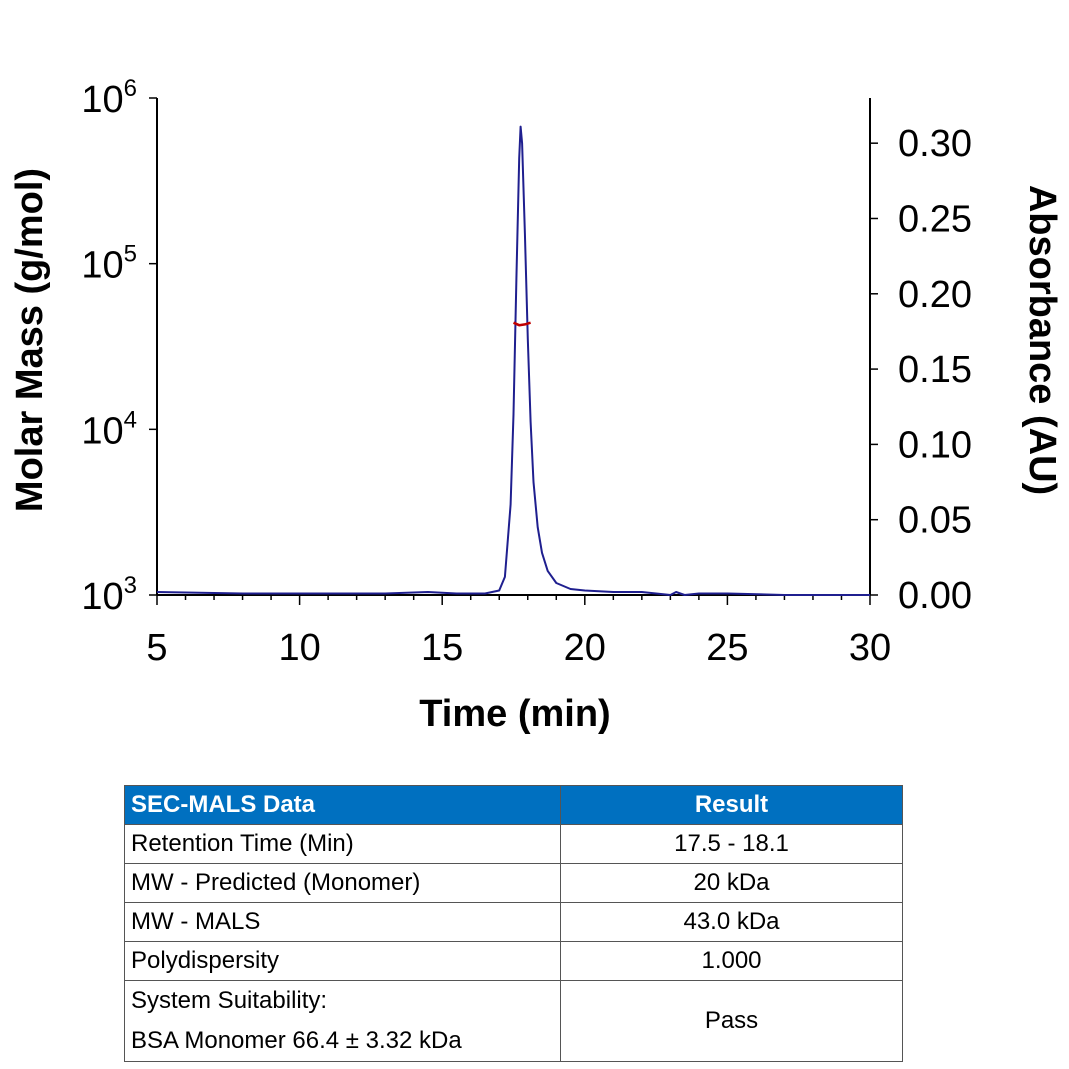 The width and height of the screenshot is (1069, 1069). What do you see at coordinates (935, 521) in the screenshot?
I see `y-right-tick-label: 0.05` at bounding box center [935, 521].